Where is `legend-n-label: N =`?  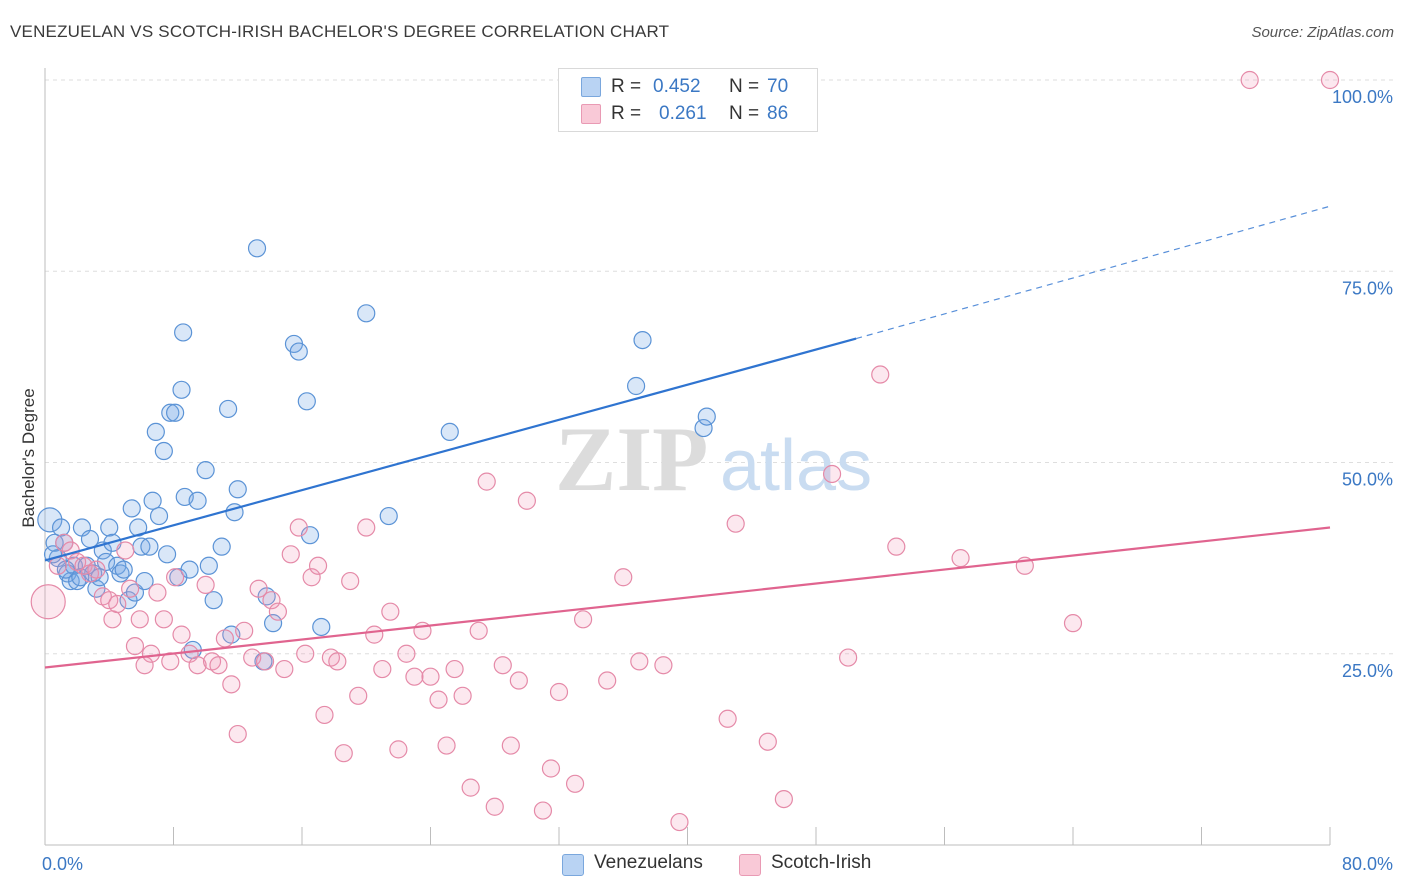
legend-n-label: N = is located at coordinates (744, 113).